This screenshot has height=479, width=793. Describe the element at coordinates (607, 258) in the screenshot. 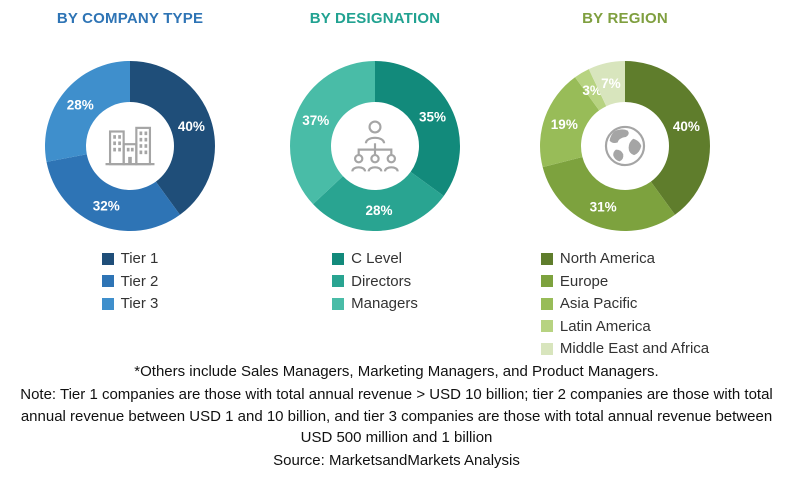

I see `legend-label: North America` at that location.